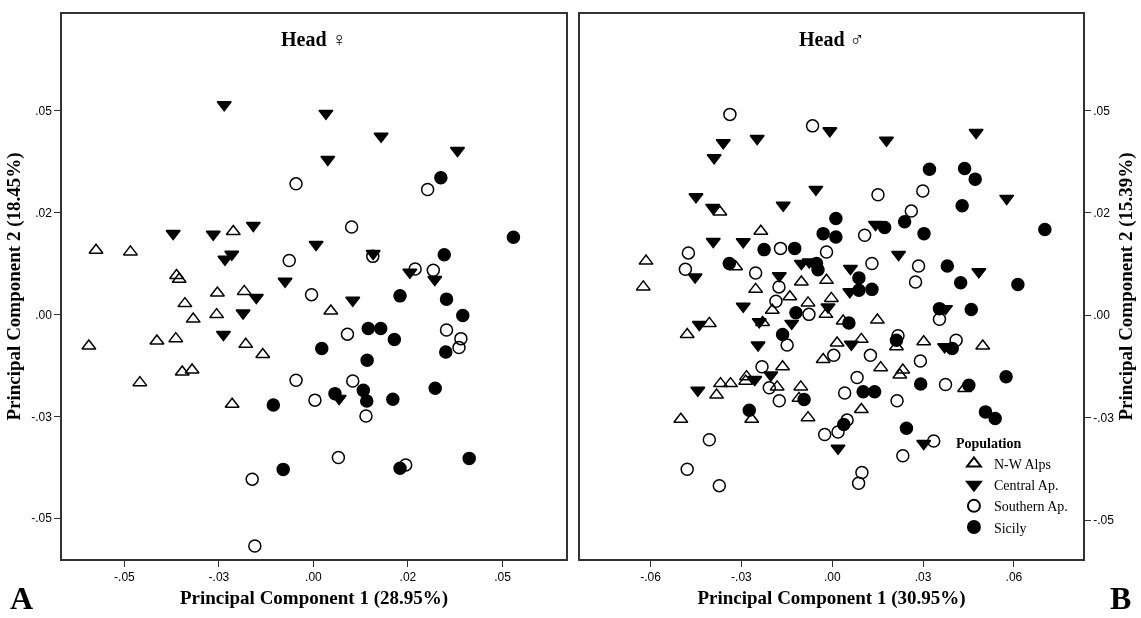 The width and height of the screenshot is (1141, 618). Describe the element at coordinates (219, 577) in the screenshot. I see `x-tick-label: -.03` at that location.